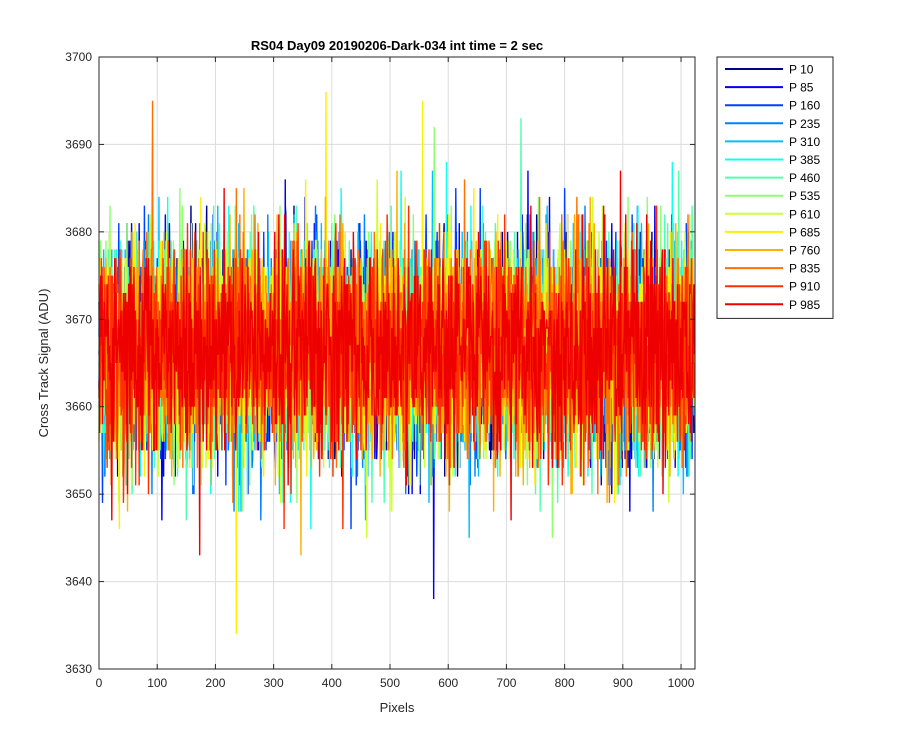 The image size is (900, 755). Describe the element at coordinates (804, 251) in the screenshot. I see `legend-label: P 760` at that location.